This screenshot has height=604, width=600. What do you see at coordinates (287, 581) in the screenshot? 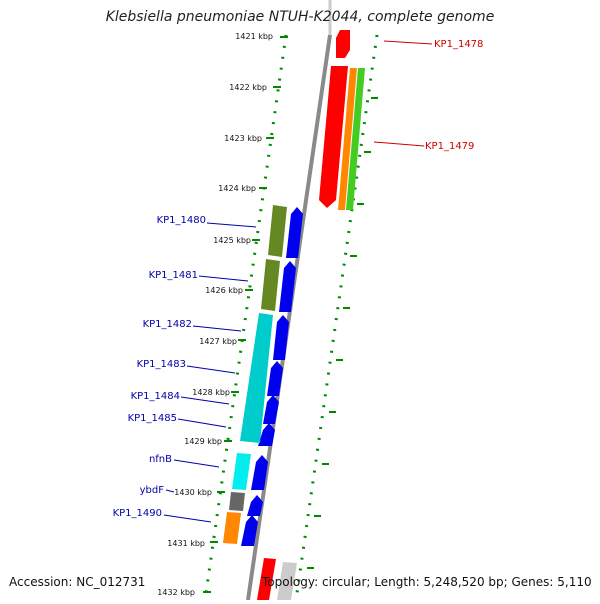
I see `grey-feature-bottom-partial` at bounding box center [287, 581].